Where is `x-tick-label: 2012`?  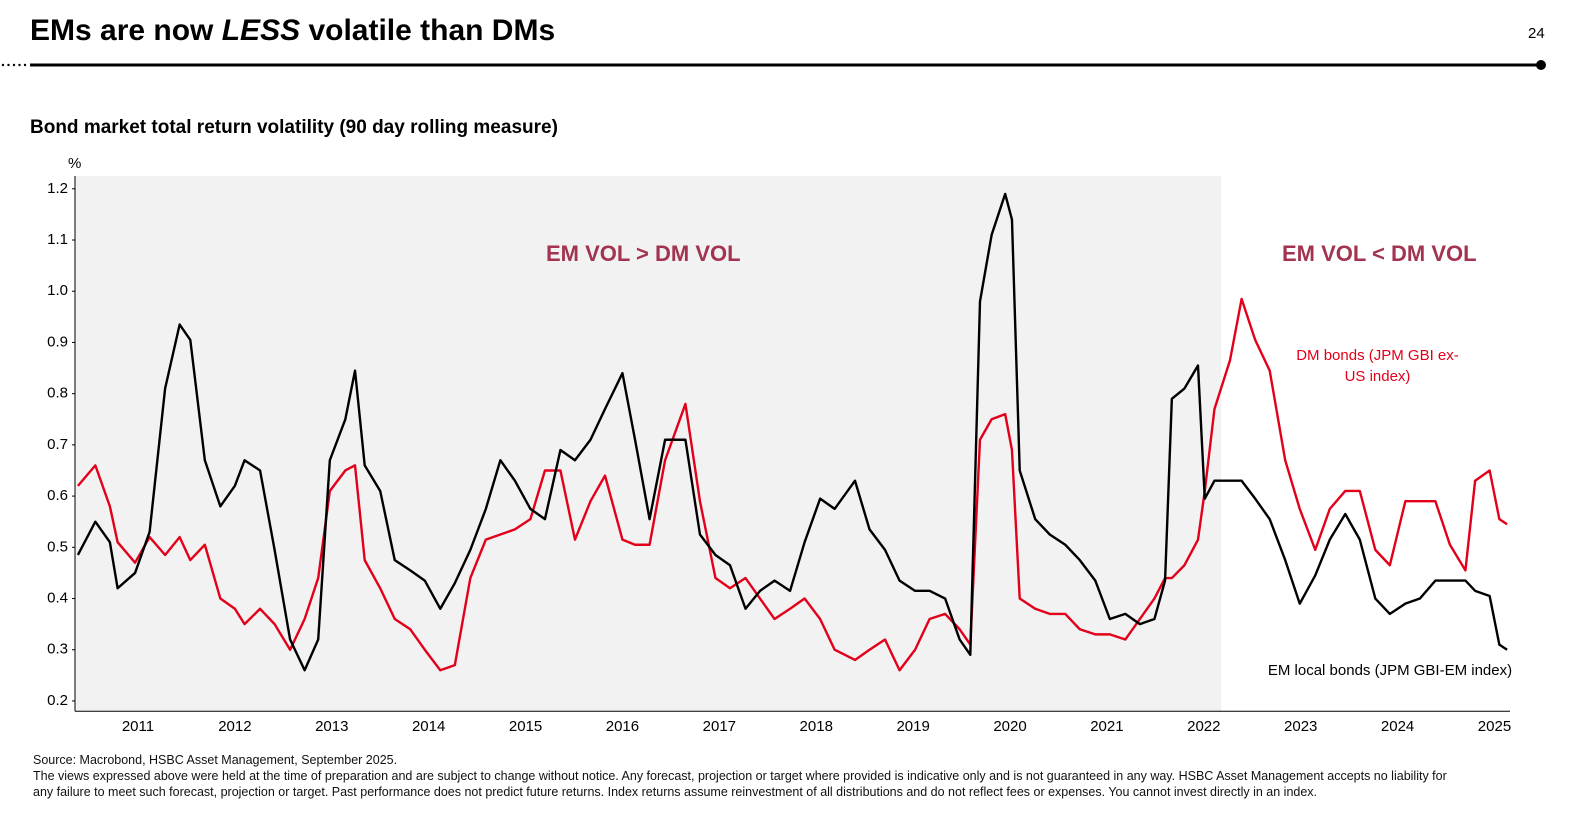
x-tick-label: 2012 is located at coordinates (234, 726).